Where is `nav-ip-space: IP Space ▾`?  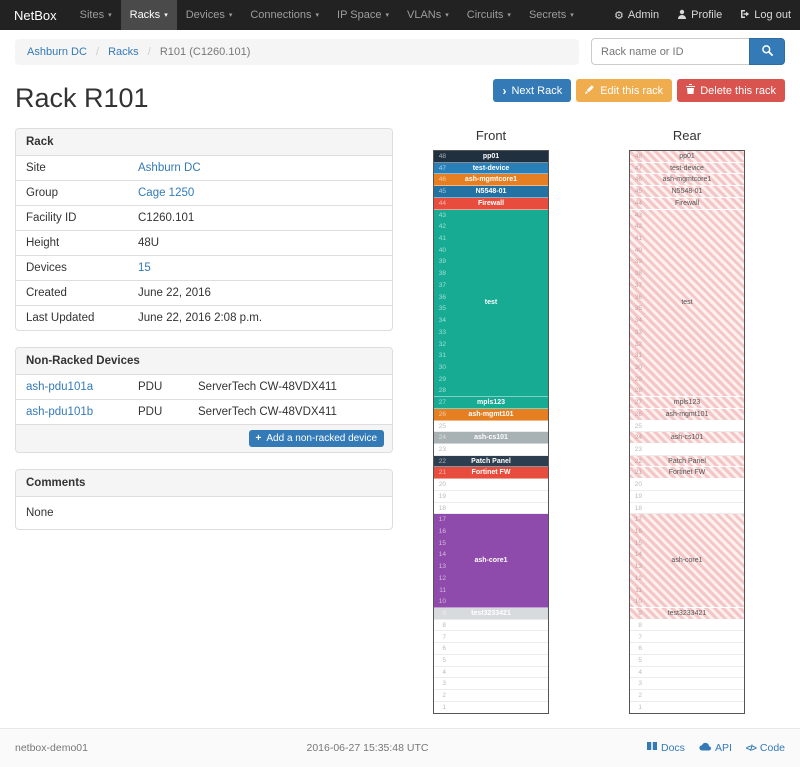
nav-ip-space: IP Space ▾ is located at coordinates (363, 15).